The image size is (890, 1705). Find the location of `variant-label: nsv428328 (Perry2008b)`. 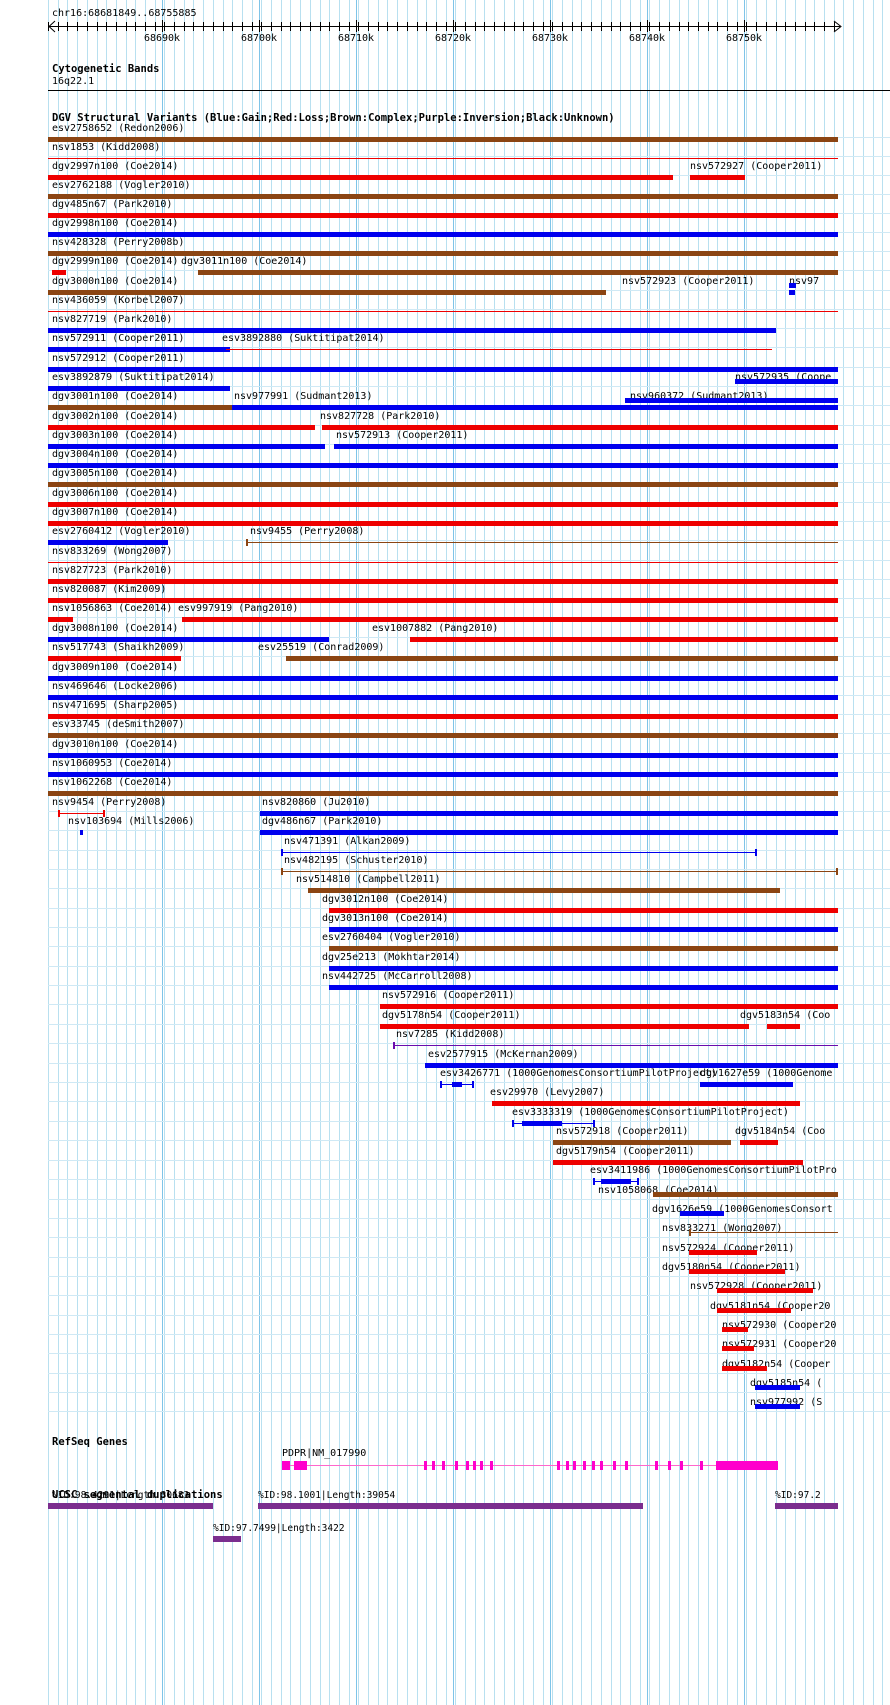

variant-label: nsv428328 (Perry2008b) is located at coordinates (118, 242).